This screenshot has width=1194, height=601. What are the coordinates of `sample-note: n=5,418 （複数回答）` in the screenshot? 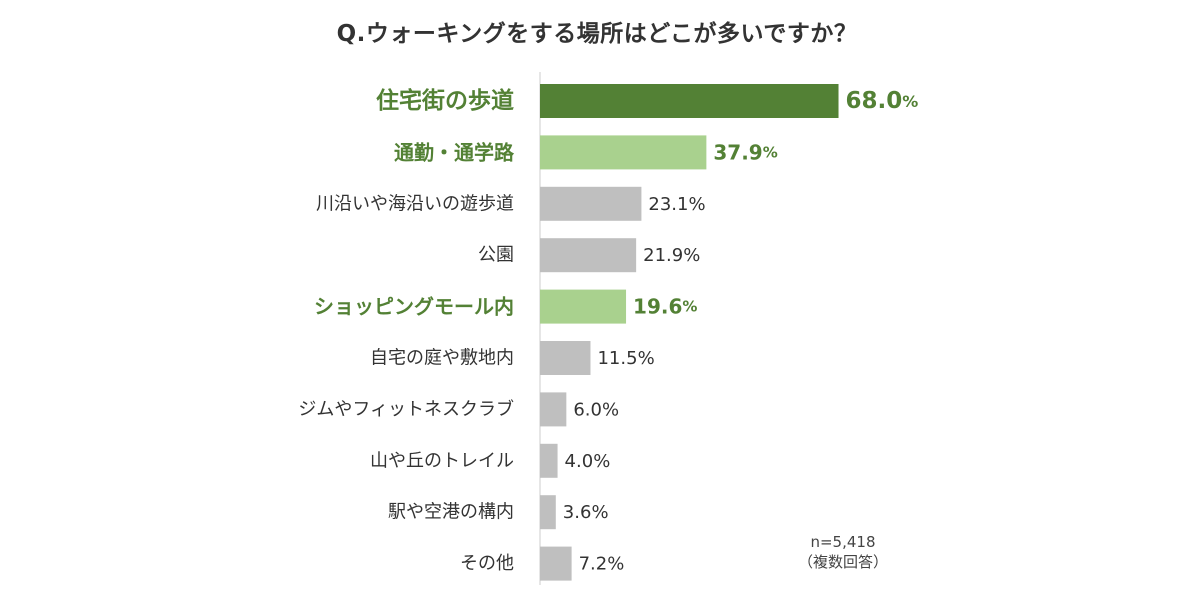 It's located at (843, 552).